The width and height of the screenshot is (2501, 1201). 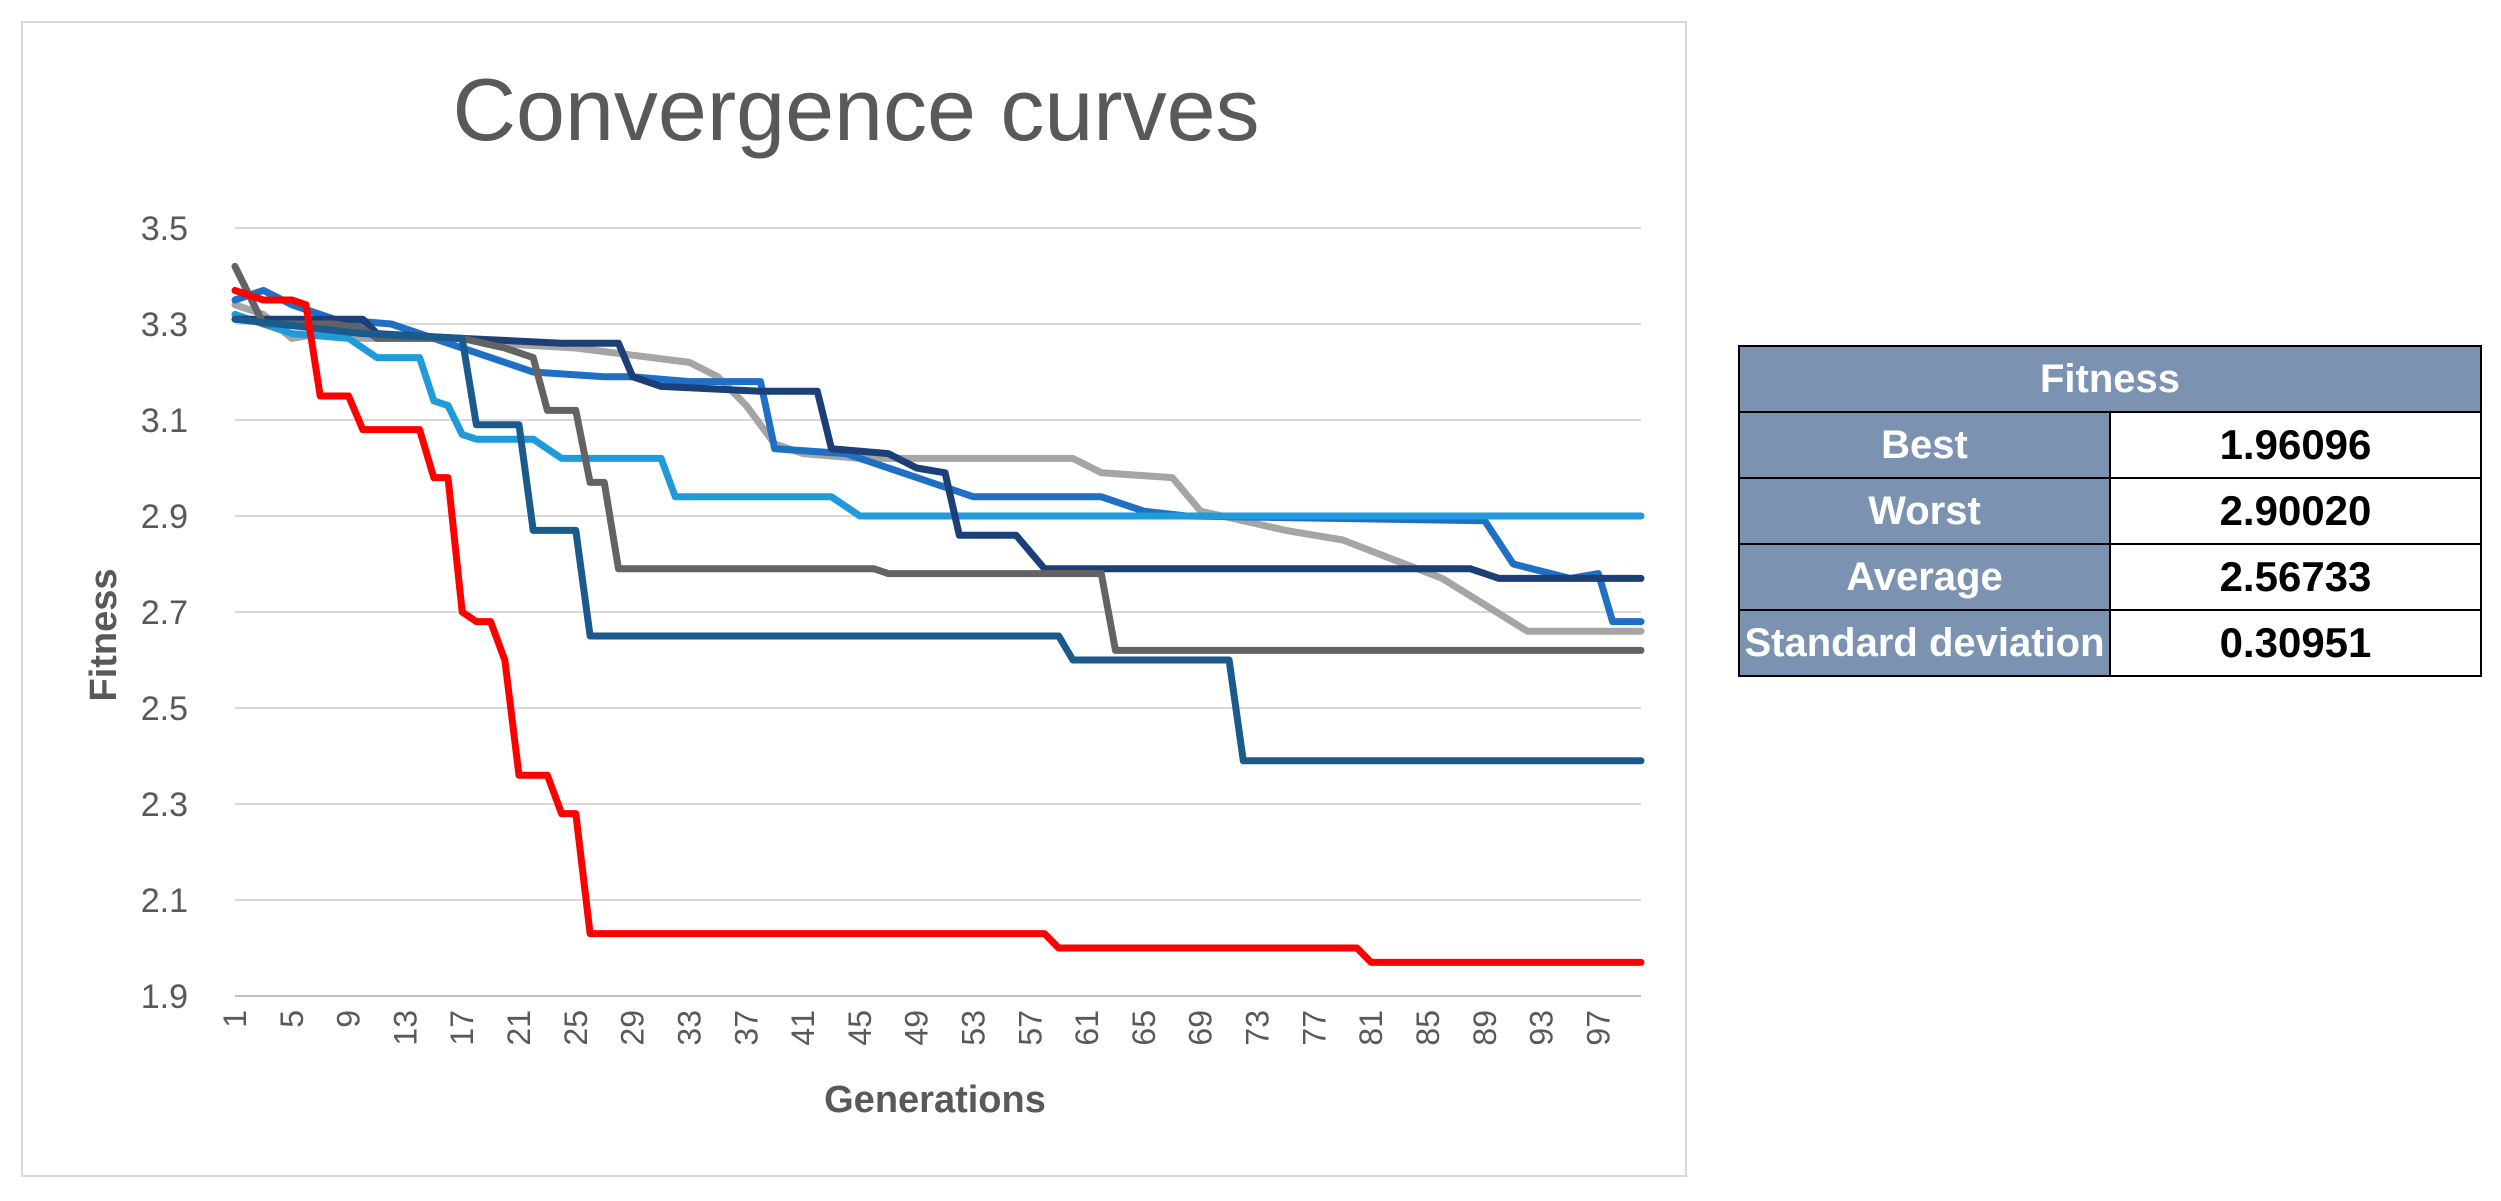 I want to click on x-tick-label: 29, so click(x=633, y=1028).